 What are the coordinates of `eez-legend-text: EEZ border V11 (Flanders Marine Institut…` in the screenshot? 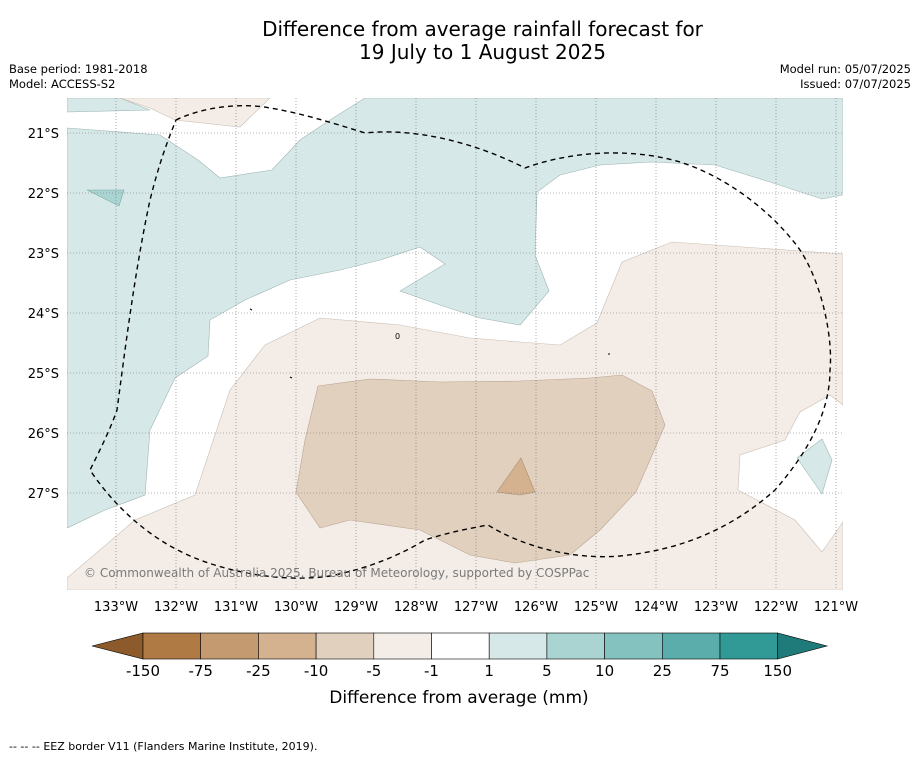 It's located at (180, 746).